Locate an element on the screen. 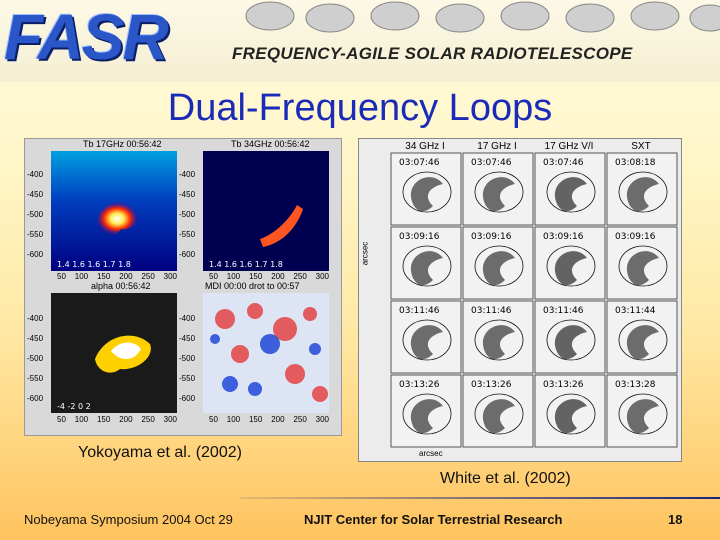  citation-white: White et al. (2002) is located at coordinates (505, 478).